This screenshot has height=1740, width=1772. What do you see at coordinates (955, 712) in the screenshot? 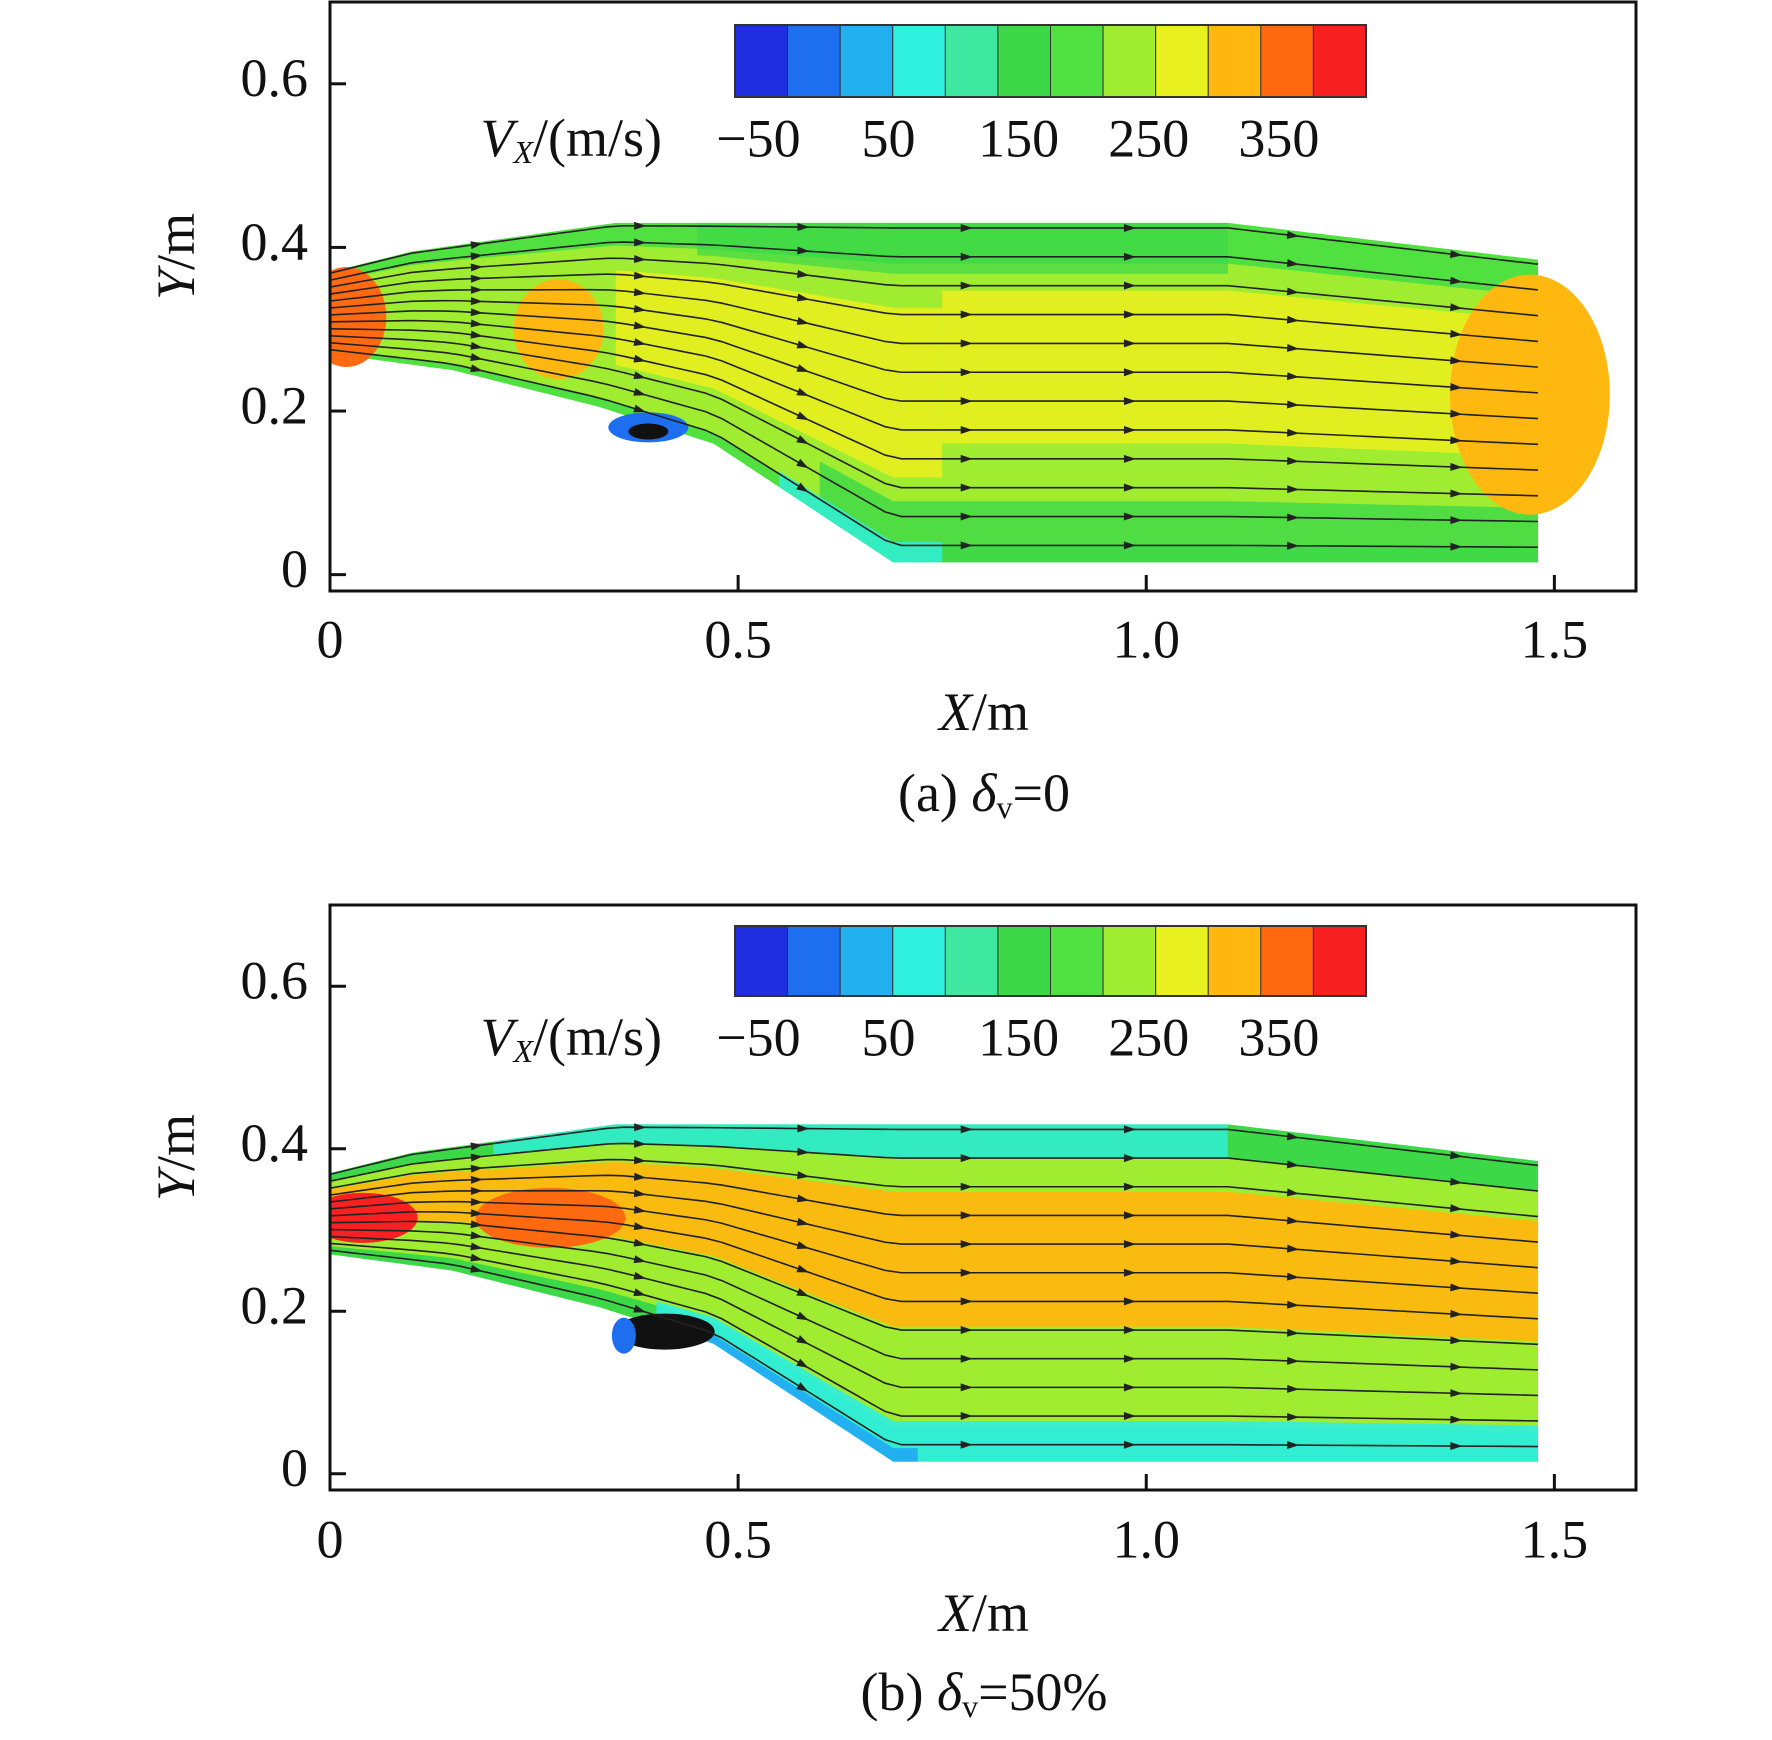
I see `x-axis-title-part: X` at bounding box center [955, 712].